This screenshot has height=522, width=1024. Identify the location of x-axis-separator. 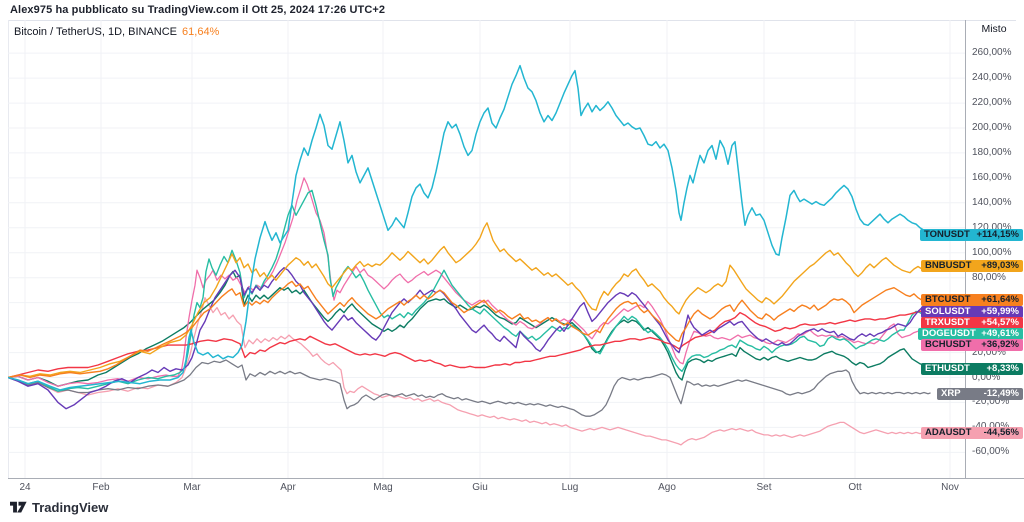
(516, 478).